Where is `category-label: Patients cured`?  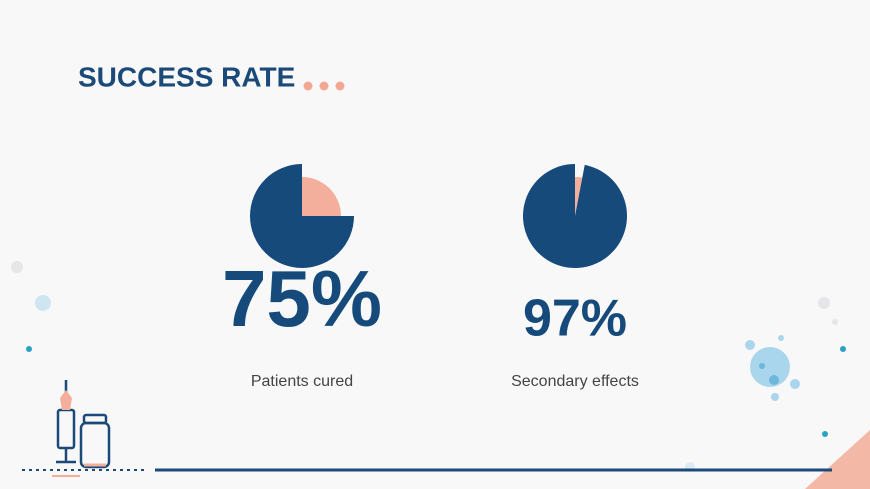 category-label: Patients cured is located at coordinates (302, 381).